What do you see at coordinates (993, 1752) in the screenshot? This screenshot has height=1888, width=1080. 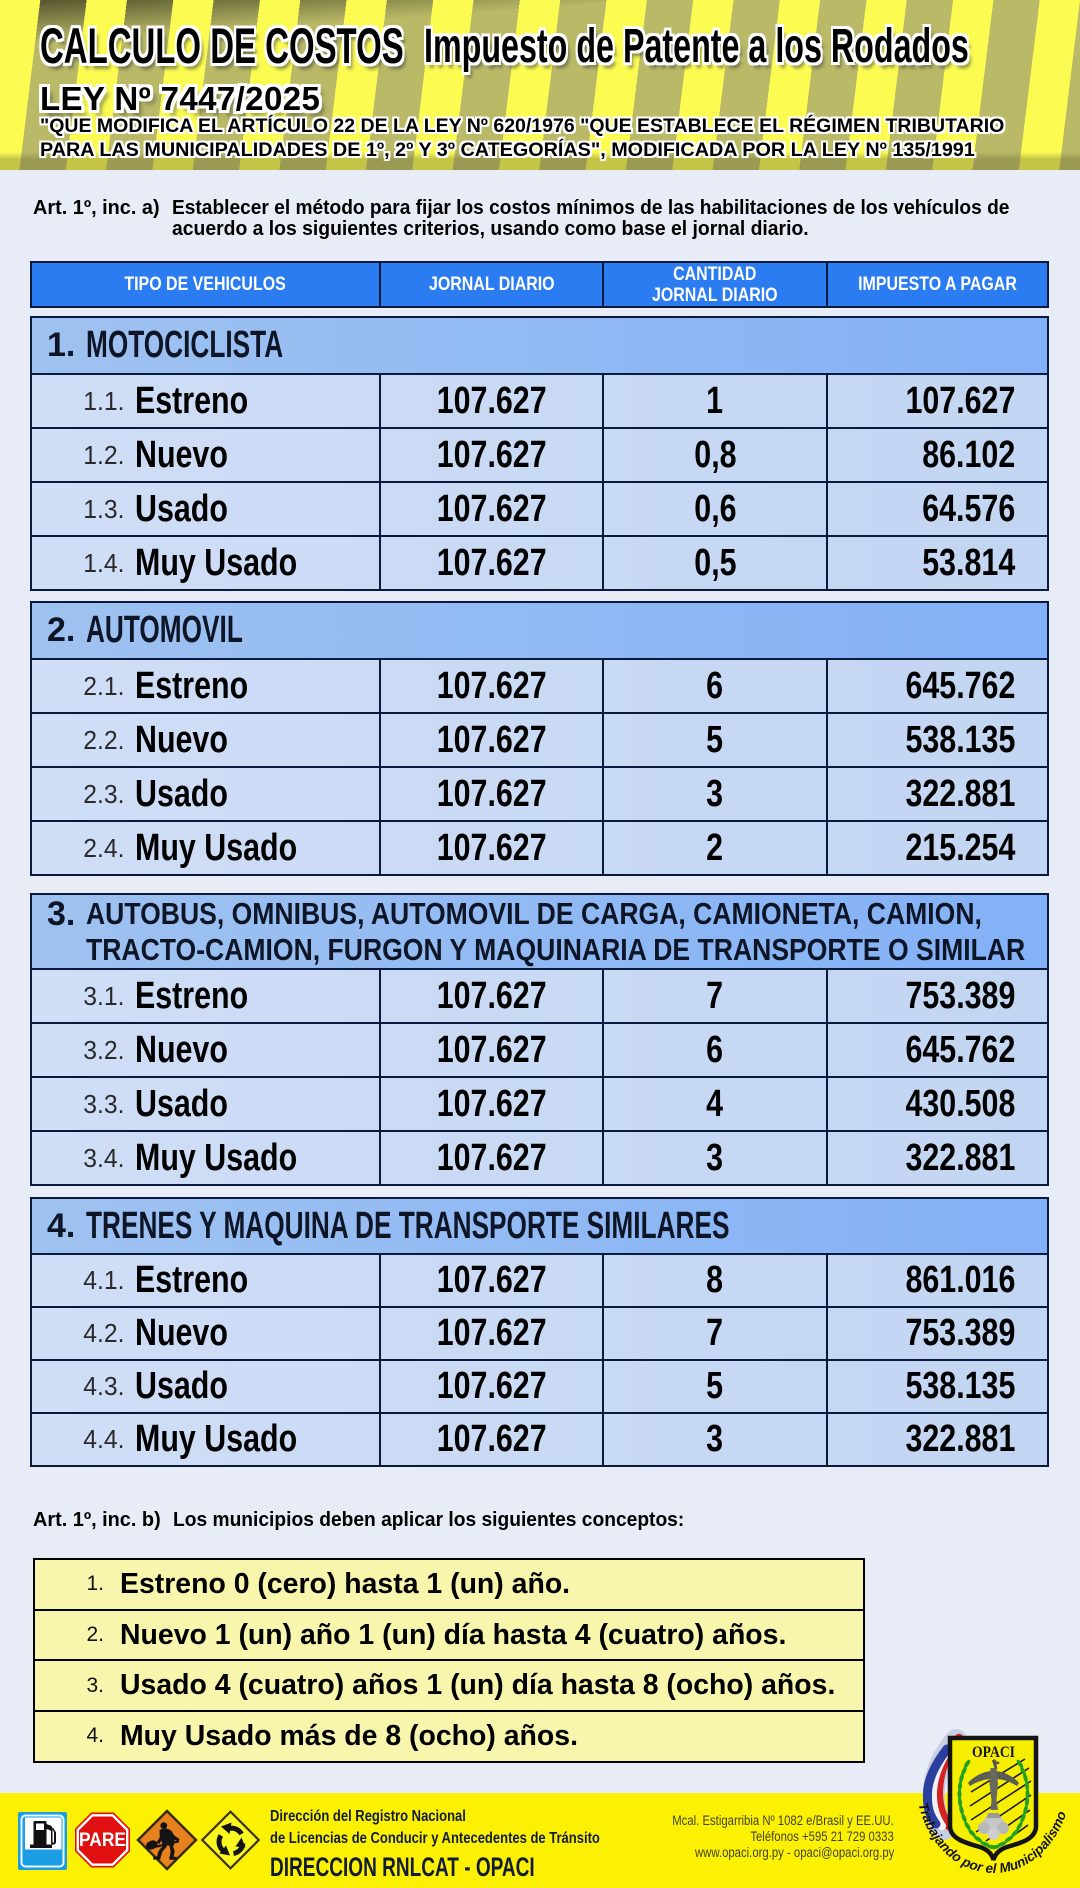 I see `svg-text: OPACI` at bounding box center [993, 1752].